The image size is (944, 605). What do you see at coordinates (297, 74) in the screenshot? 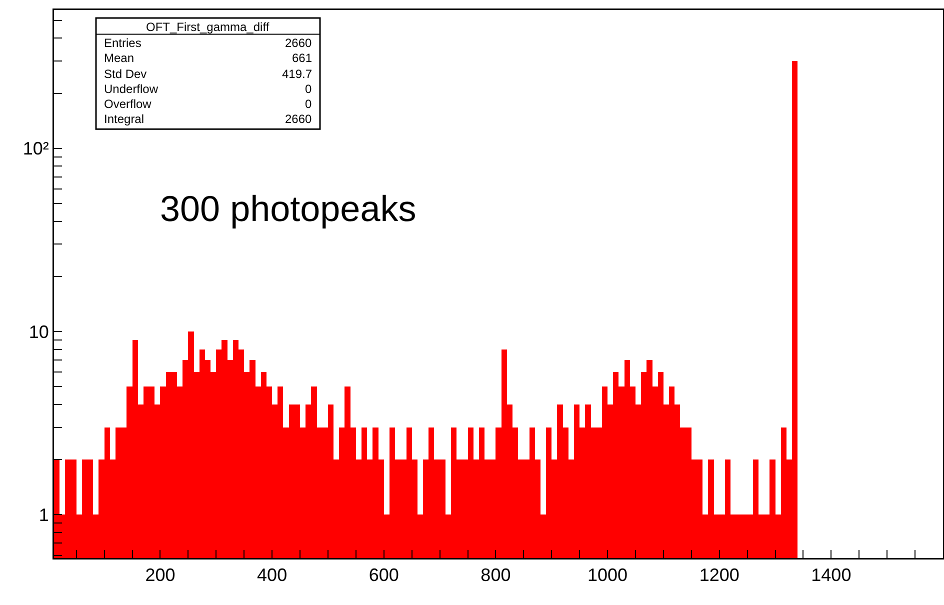
I see `annotation: 419.7` at bounding box center [297, 74].